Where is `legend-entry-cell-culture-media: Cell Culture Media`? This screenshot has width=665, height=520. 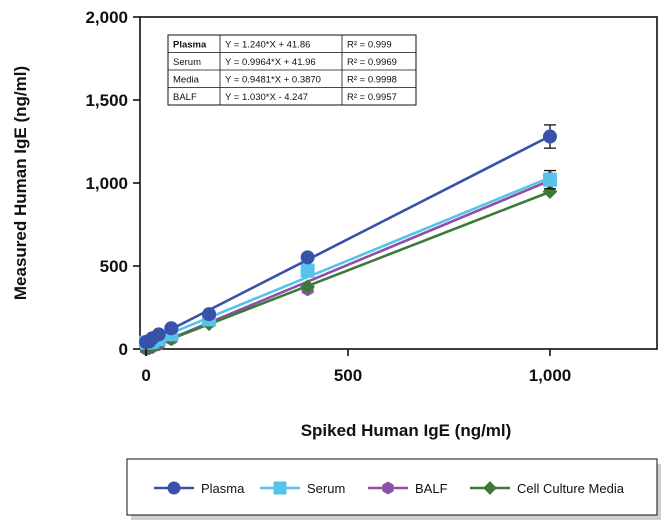 legend-entry-cell-culture-media: Cell Culture Media is located at coordinates (547, 488).